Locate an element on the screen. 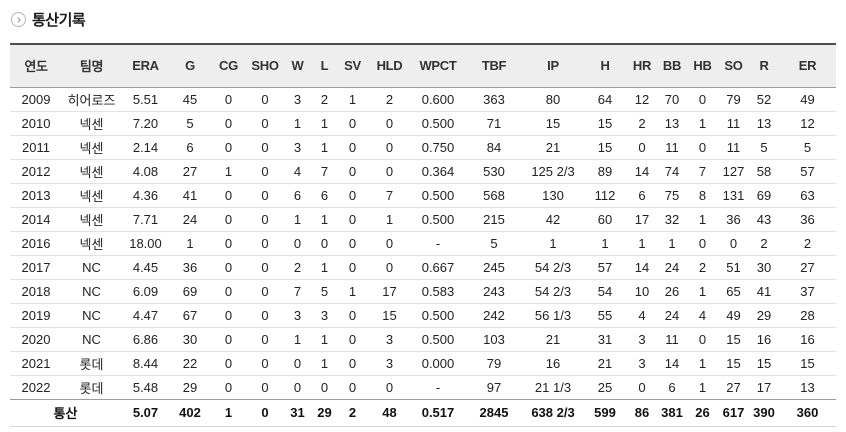  cell-so: 51 is located at coordinates (733, 267).